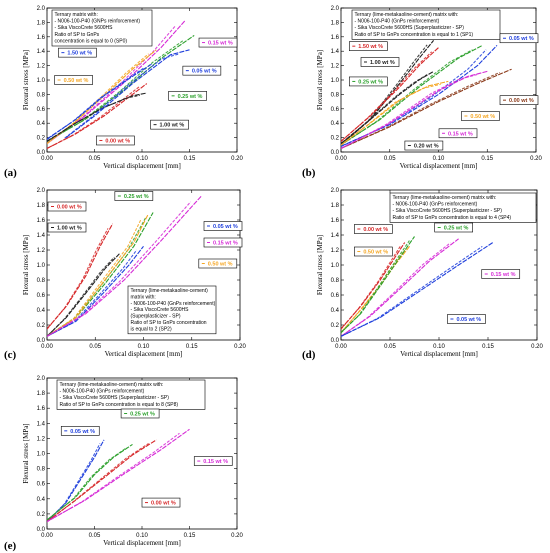 This screenshot has height=553, width=550. I want to click on info-line: Ternary (lime-metakaoline-cement), so click(170, 291).